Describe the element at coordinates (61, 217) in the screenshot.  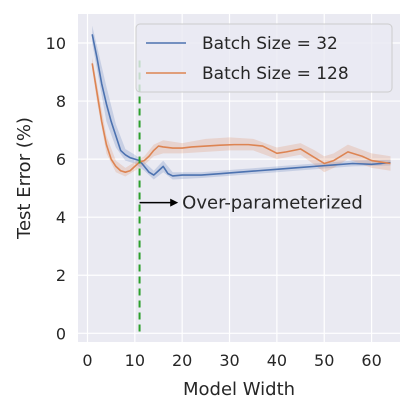
I see `y-tick-label: 4` at that location.